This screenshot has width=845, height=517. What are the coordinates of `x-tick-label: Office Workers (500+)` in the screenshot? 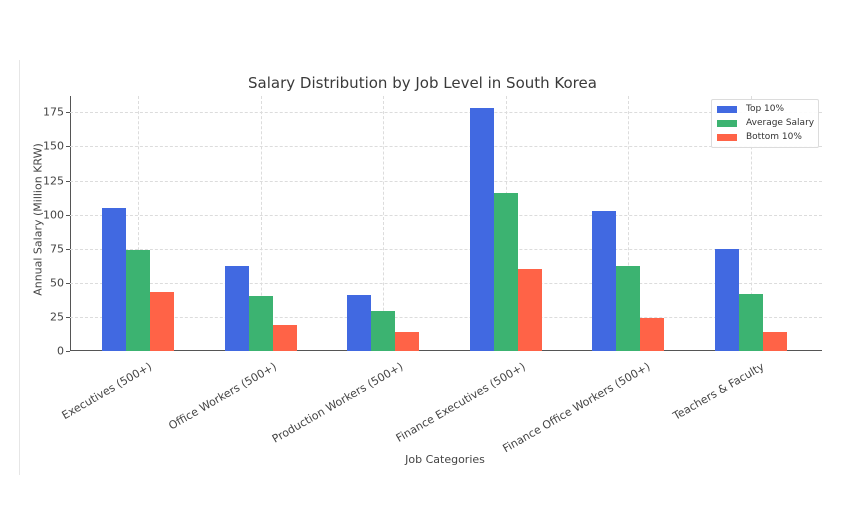 It's located at (222, 396).